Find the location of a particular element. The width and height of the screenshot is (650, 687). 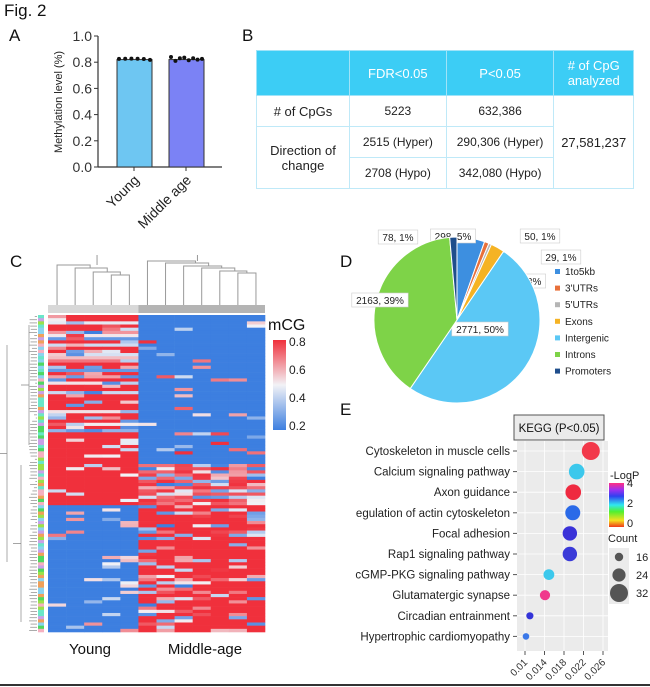

bar-middle-age is located at coordinates (186, 113).